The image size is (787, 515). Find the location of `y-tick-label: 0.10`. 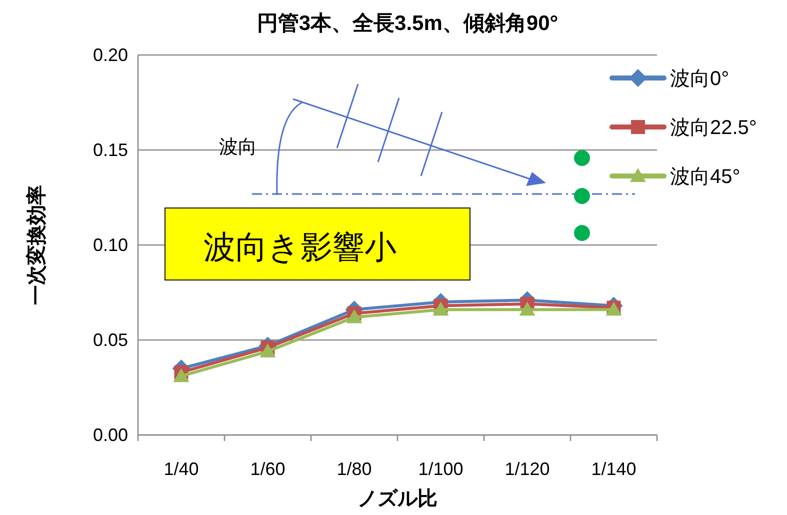

y-tick-label: 0.10 is located at coordinates (110, 245).